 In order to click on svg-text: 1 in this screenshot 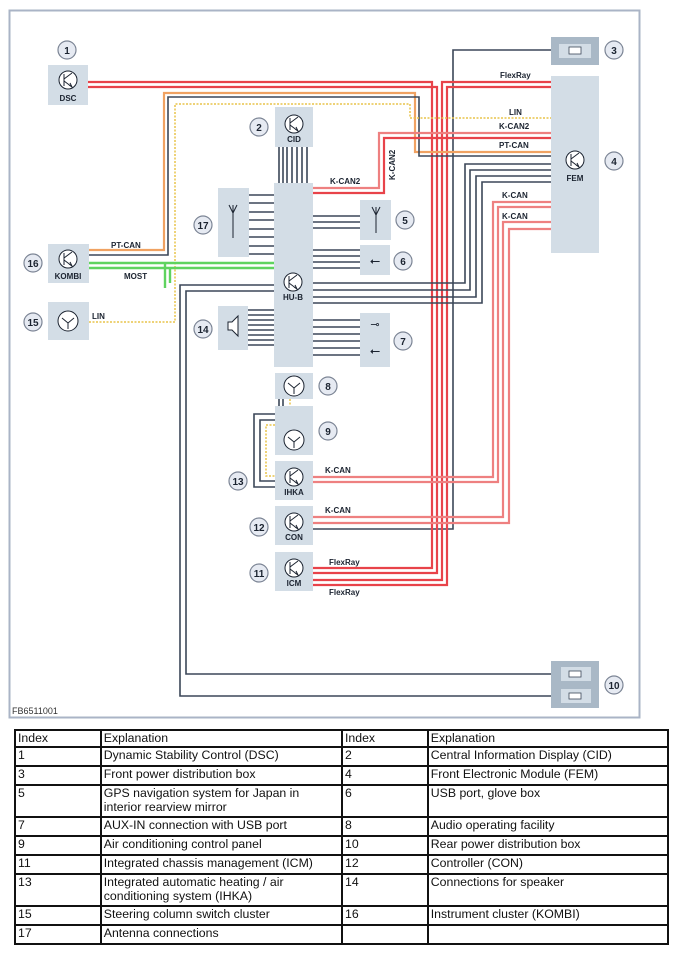, I will do `click(67, 51)`.